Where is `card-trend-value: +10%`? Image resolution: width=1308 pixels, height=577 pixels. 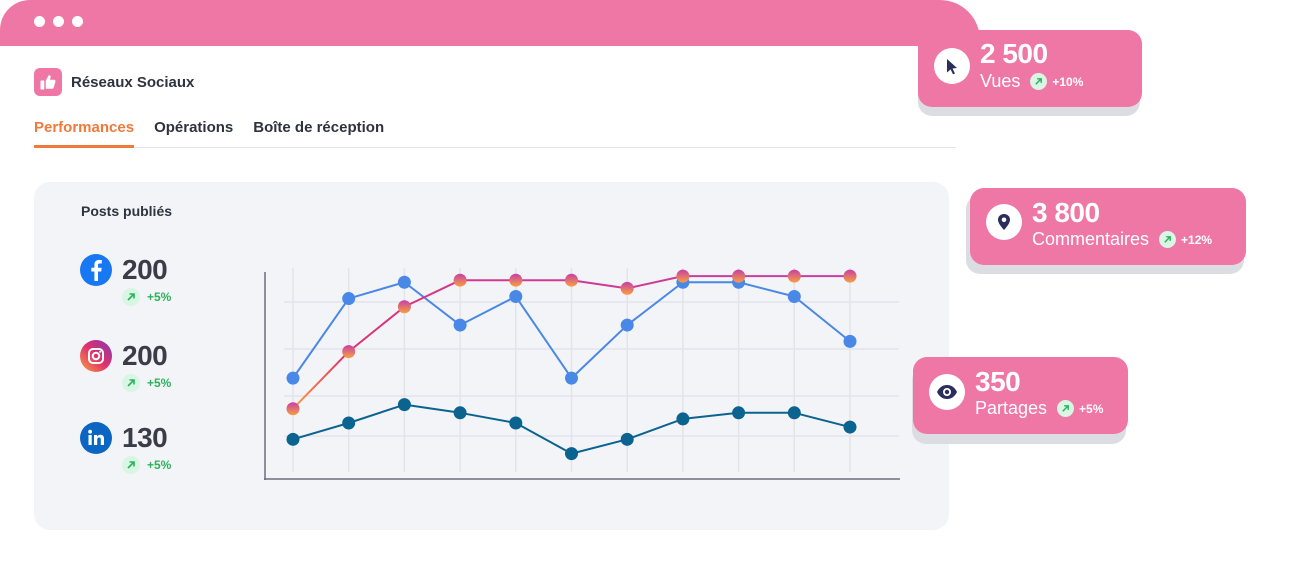
card-trend-value: +10% is located at coordinates (1068, 81).